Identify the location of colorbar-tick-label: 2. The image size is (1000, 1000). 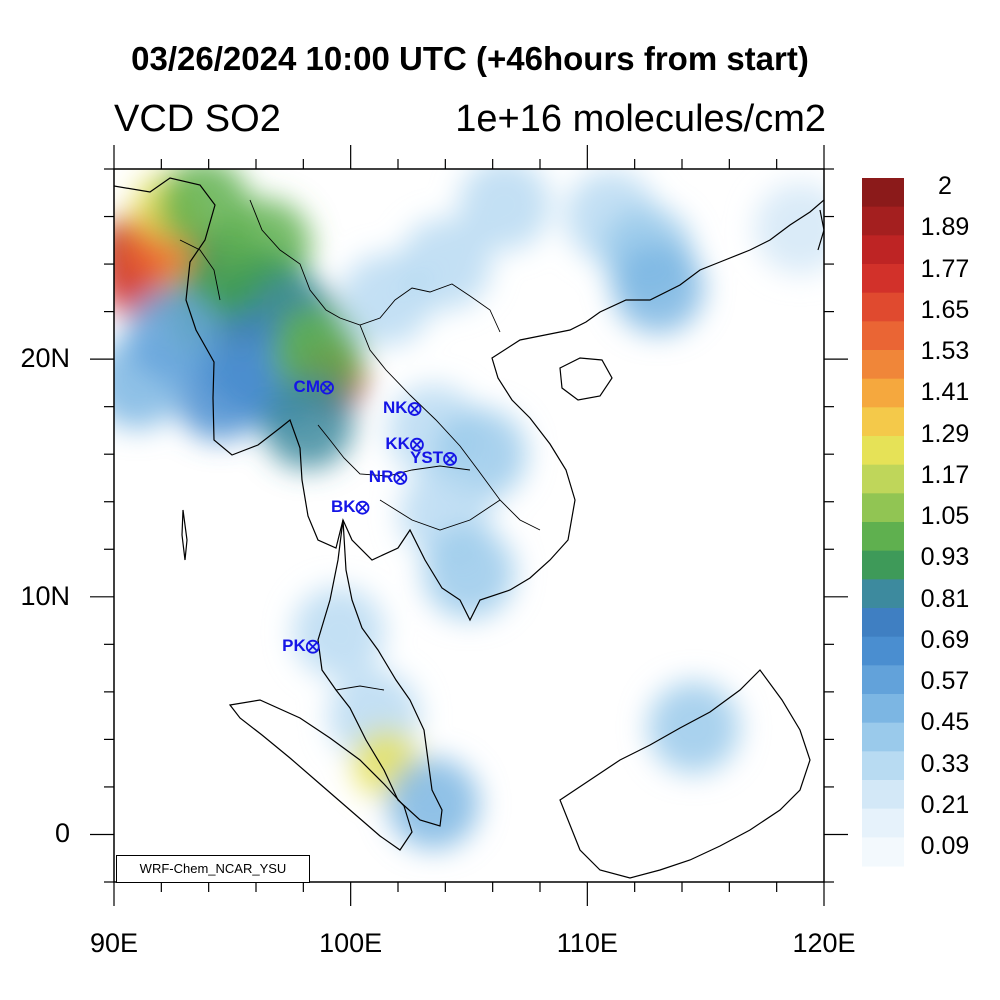
(945, 186).